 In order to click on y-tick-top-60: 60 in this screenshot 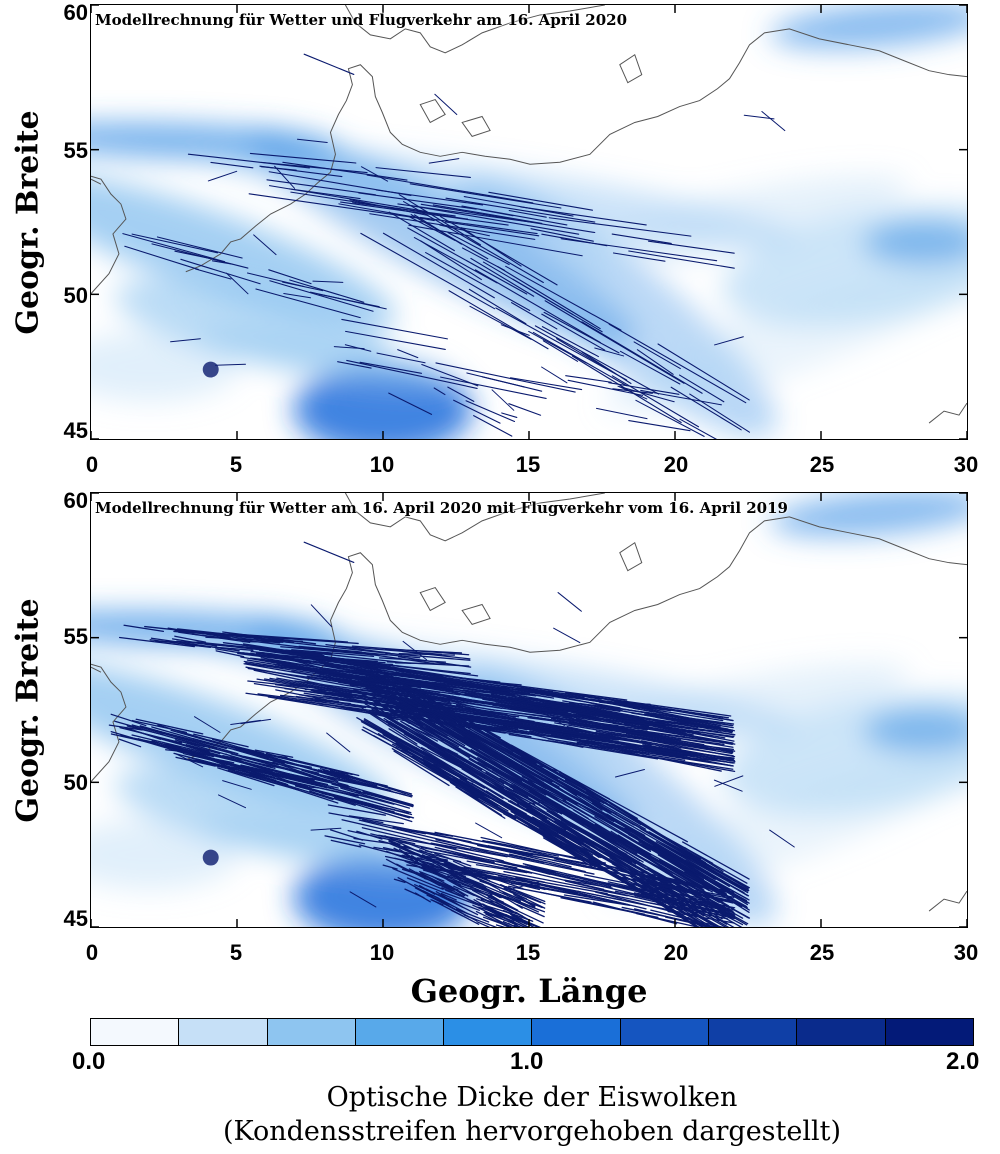, I will do `click(75, 12)`.